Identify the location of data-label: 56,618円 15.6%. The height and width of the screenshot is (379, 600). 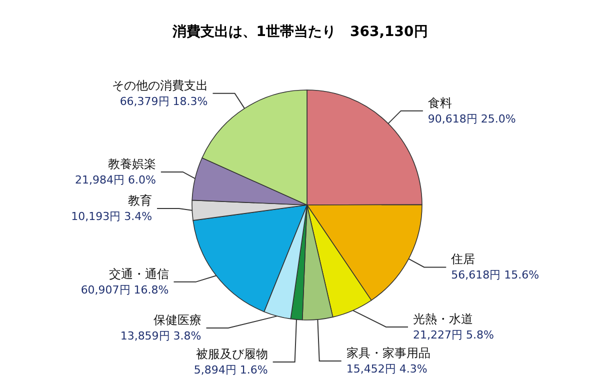
(495, 275).